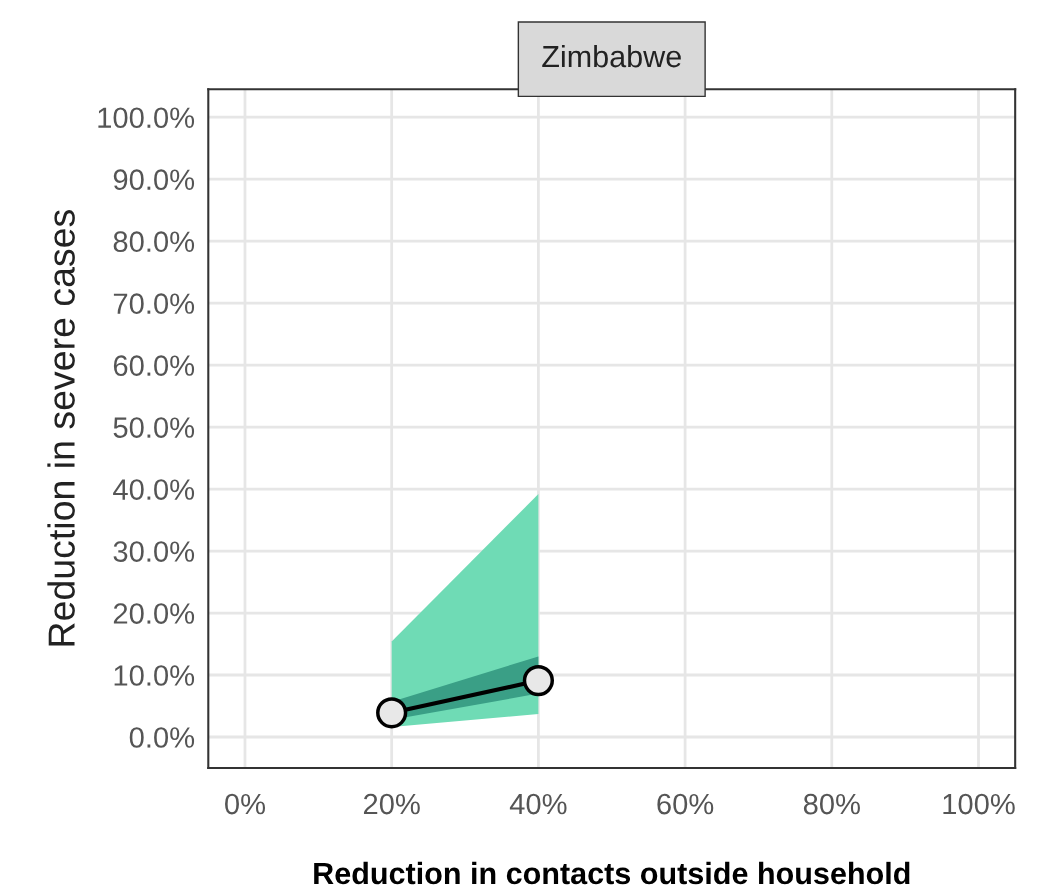  What do you see at coordinates (154, 303) in the screenshot?
I see `y-tick-label: 70.0%` at bounding box center [154, 303].